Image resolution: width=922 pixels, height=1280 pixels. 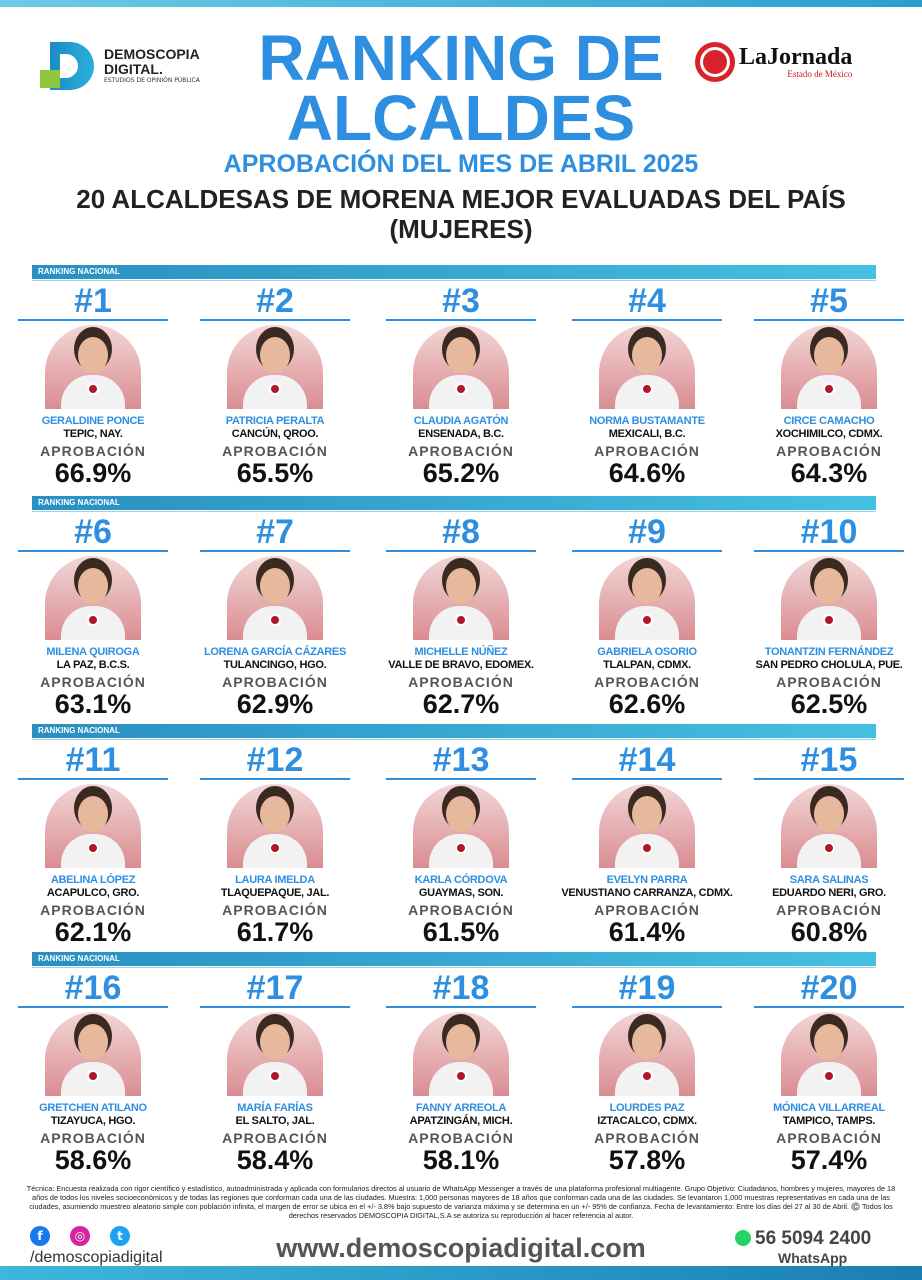 What do you see at coordinates (275, 533) in the screenshot?
I see `rank-number: #7` at bounding box center [275, 533].